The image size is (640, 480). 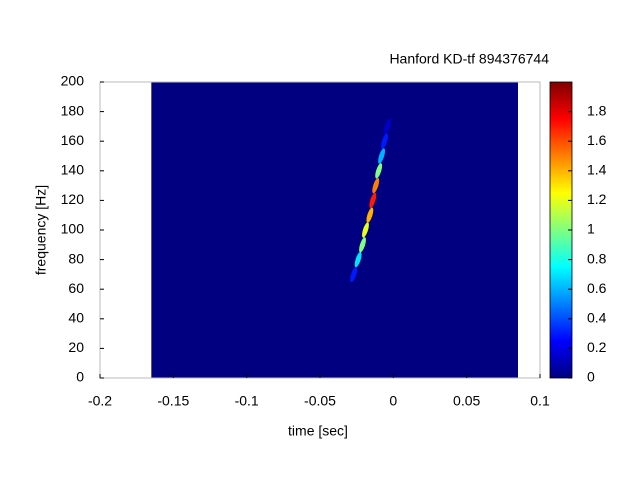 What do you see at coordinates (247, 401) in the screenshot?
I see `x-tick-label: -0.1` at bounding box center [247, 401].